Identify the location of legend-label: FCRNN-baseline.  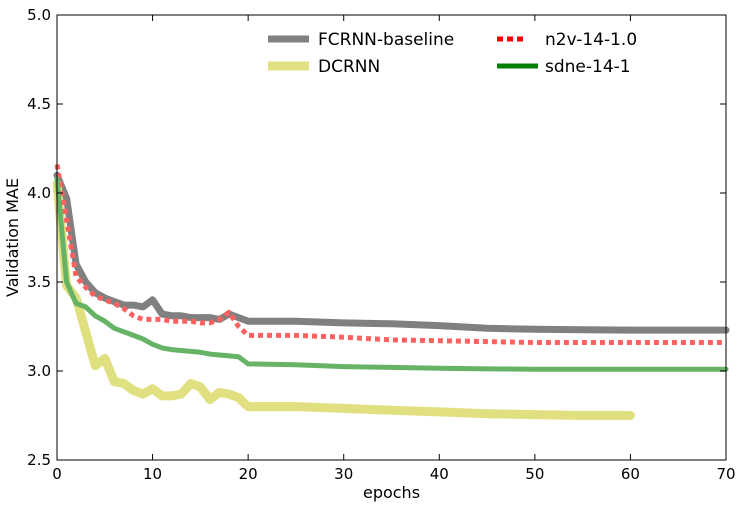
(386, 40).